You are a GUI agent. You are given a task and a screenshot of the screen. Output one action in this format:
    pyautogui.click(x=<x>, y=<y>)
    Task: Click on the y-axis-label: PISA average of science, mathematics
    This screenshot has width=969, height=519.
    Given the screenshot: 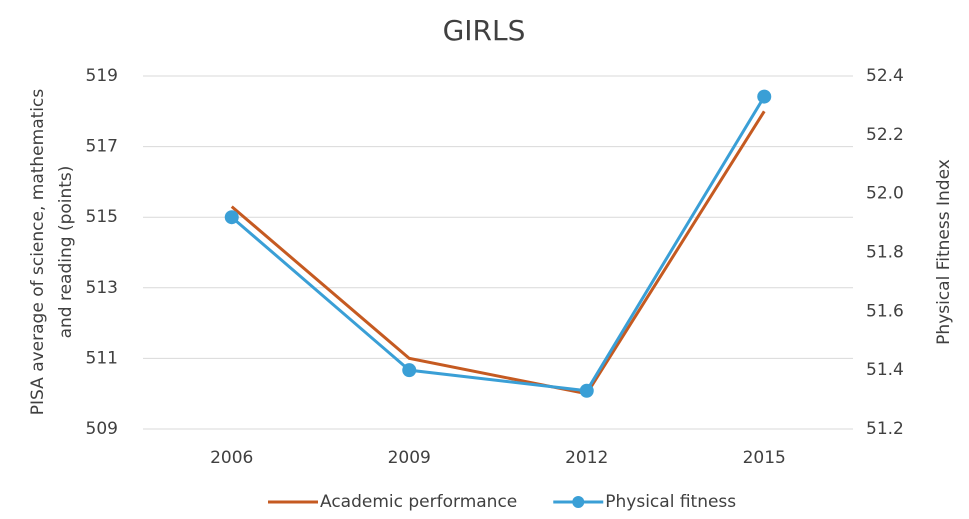 What is the action you would take?
    pyautogui.click(x=38, y=252)
    